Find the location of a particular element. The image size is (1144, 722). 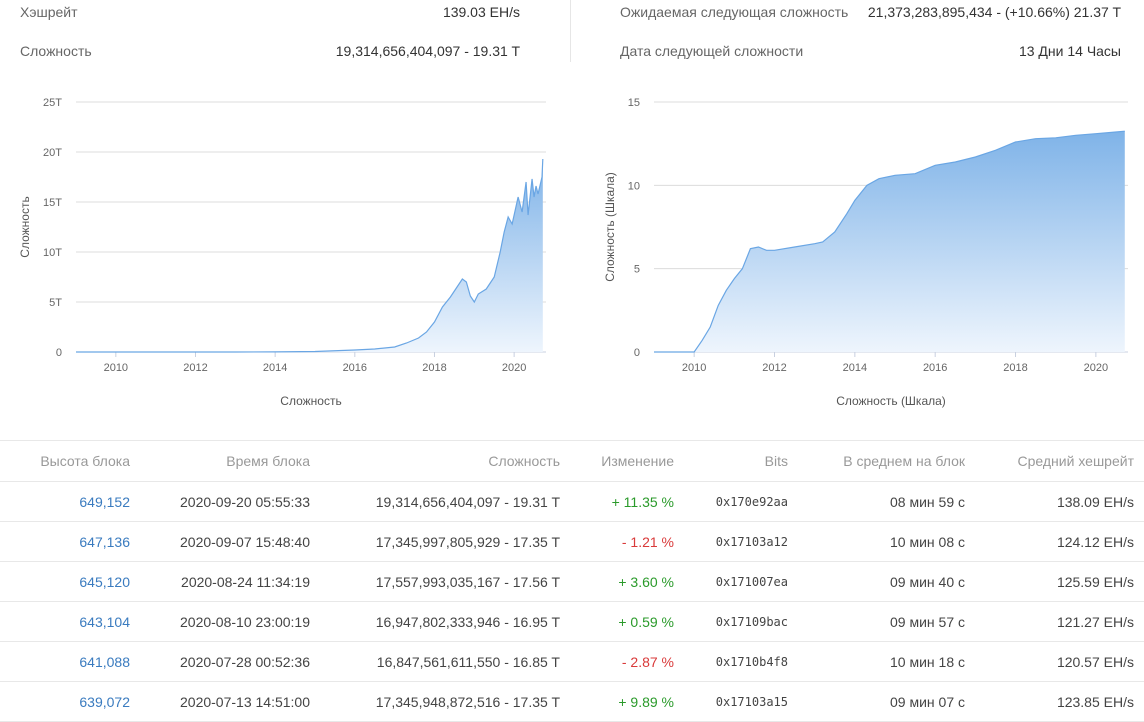

hashrate-value: 139.03 EH/s is located at coordinates (481, 12).